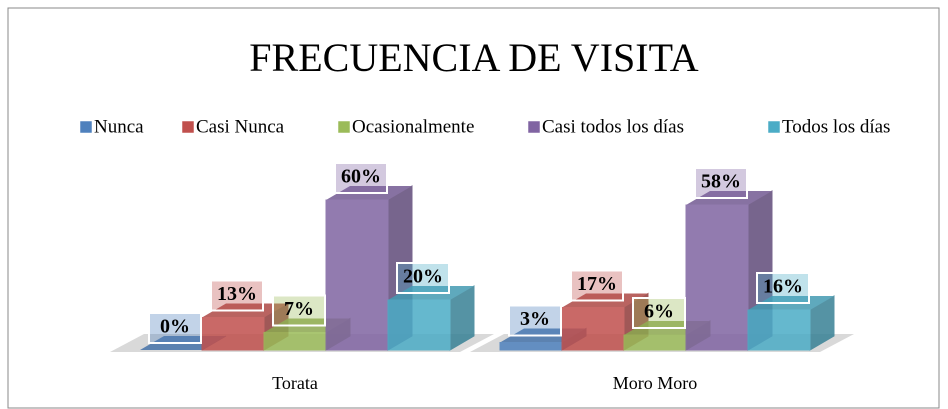 This screenshot has width=948, height=409. What do you see at coordinates (613, 126) in the screenshot?
I see `legend-label: Casi todos los días` at bounding box center [613, 126].